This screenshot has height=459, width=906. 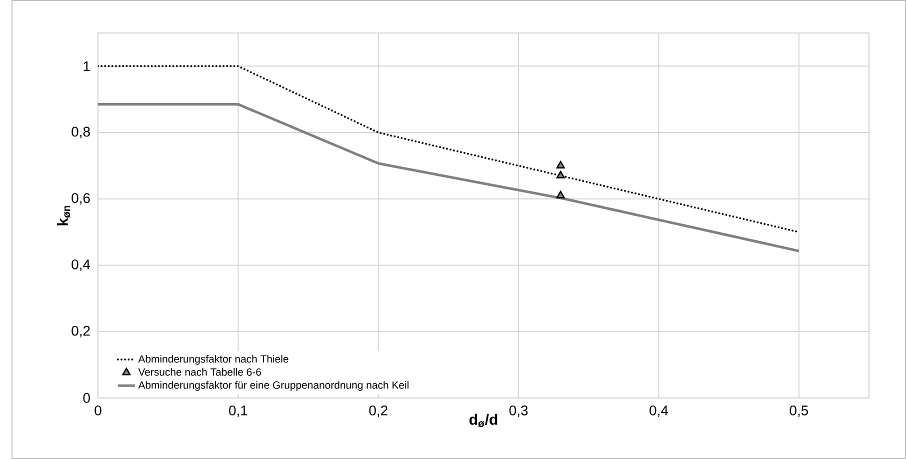 What do you see at coordinates (81, 266) in the screenshot?
I see `y-tick-label: 0,4` at bounding box center [81, 266].